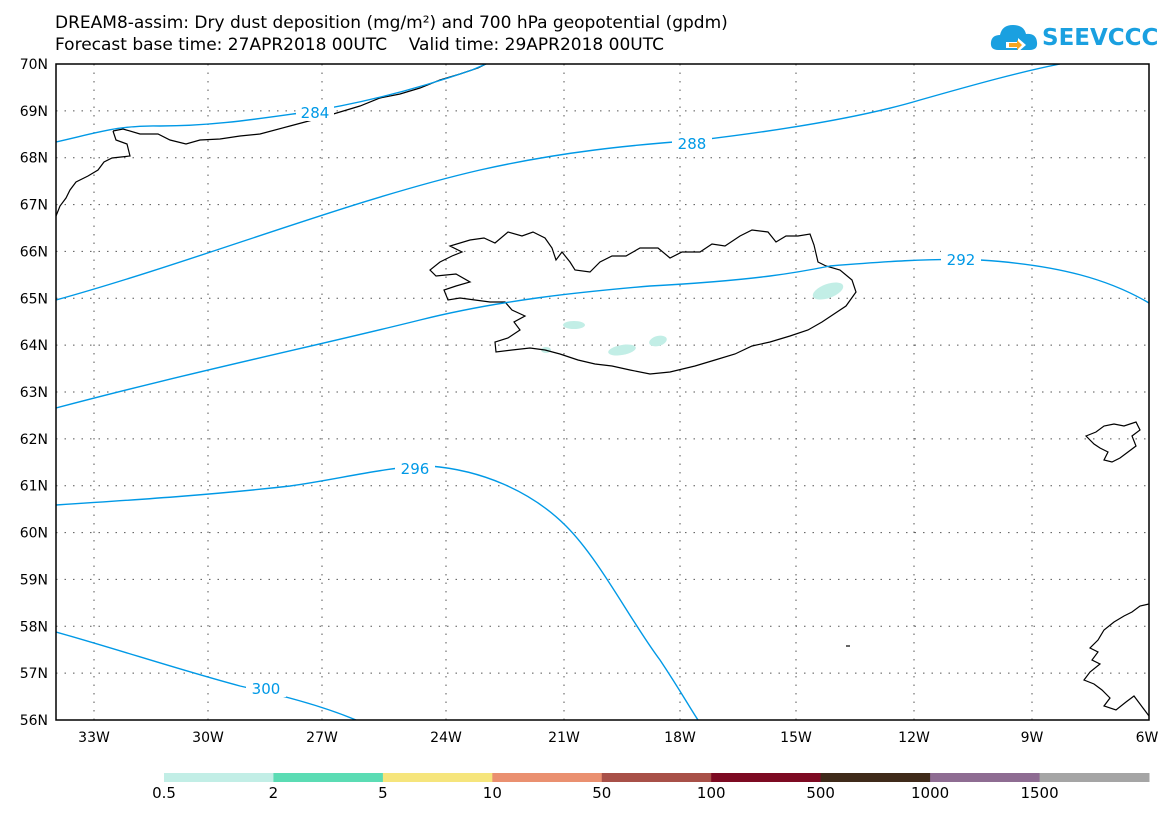 The width and height of the screenshot is (1175, 815). I want to click on longitude-label: 6W, so click(1147, 738).